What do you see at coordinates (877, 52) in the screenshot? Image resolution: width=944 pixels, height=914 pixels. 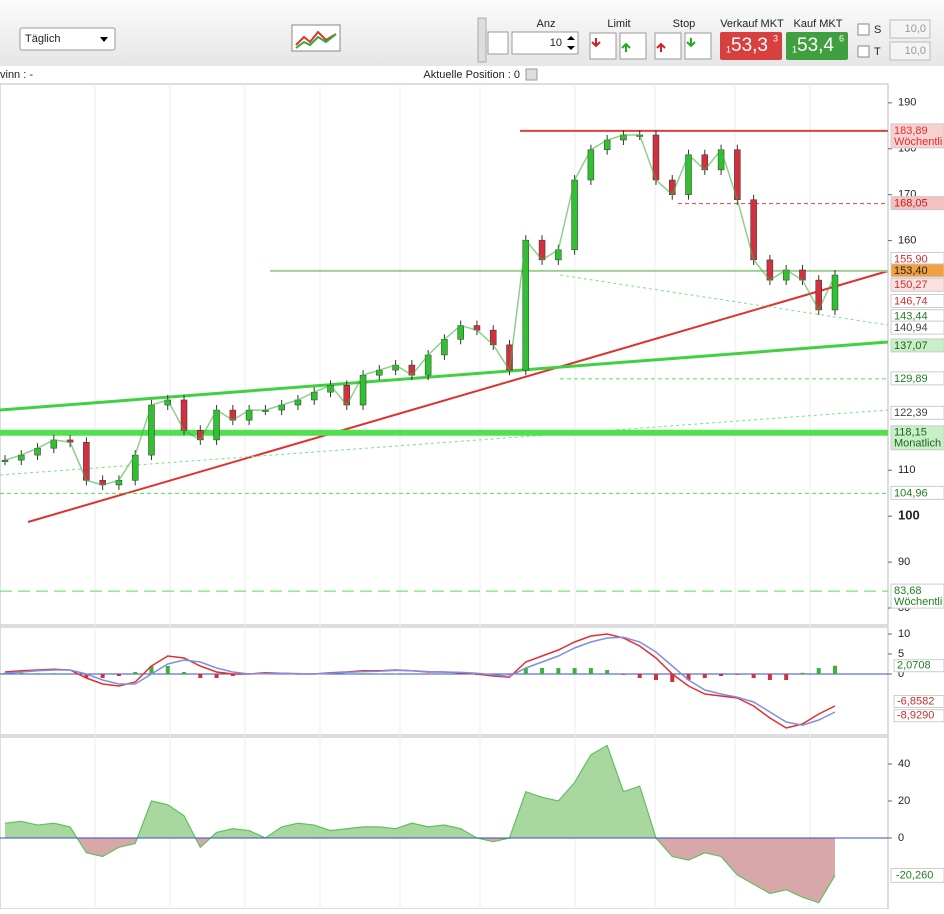 I see `t-label: T` at bounding box center [877, 52].